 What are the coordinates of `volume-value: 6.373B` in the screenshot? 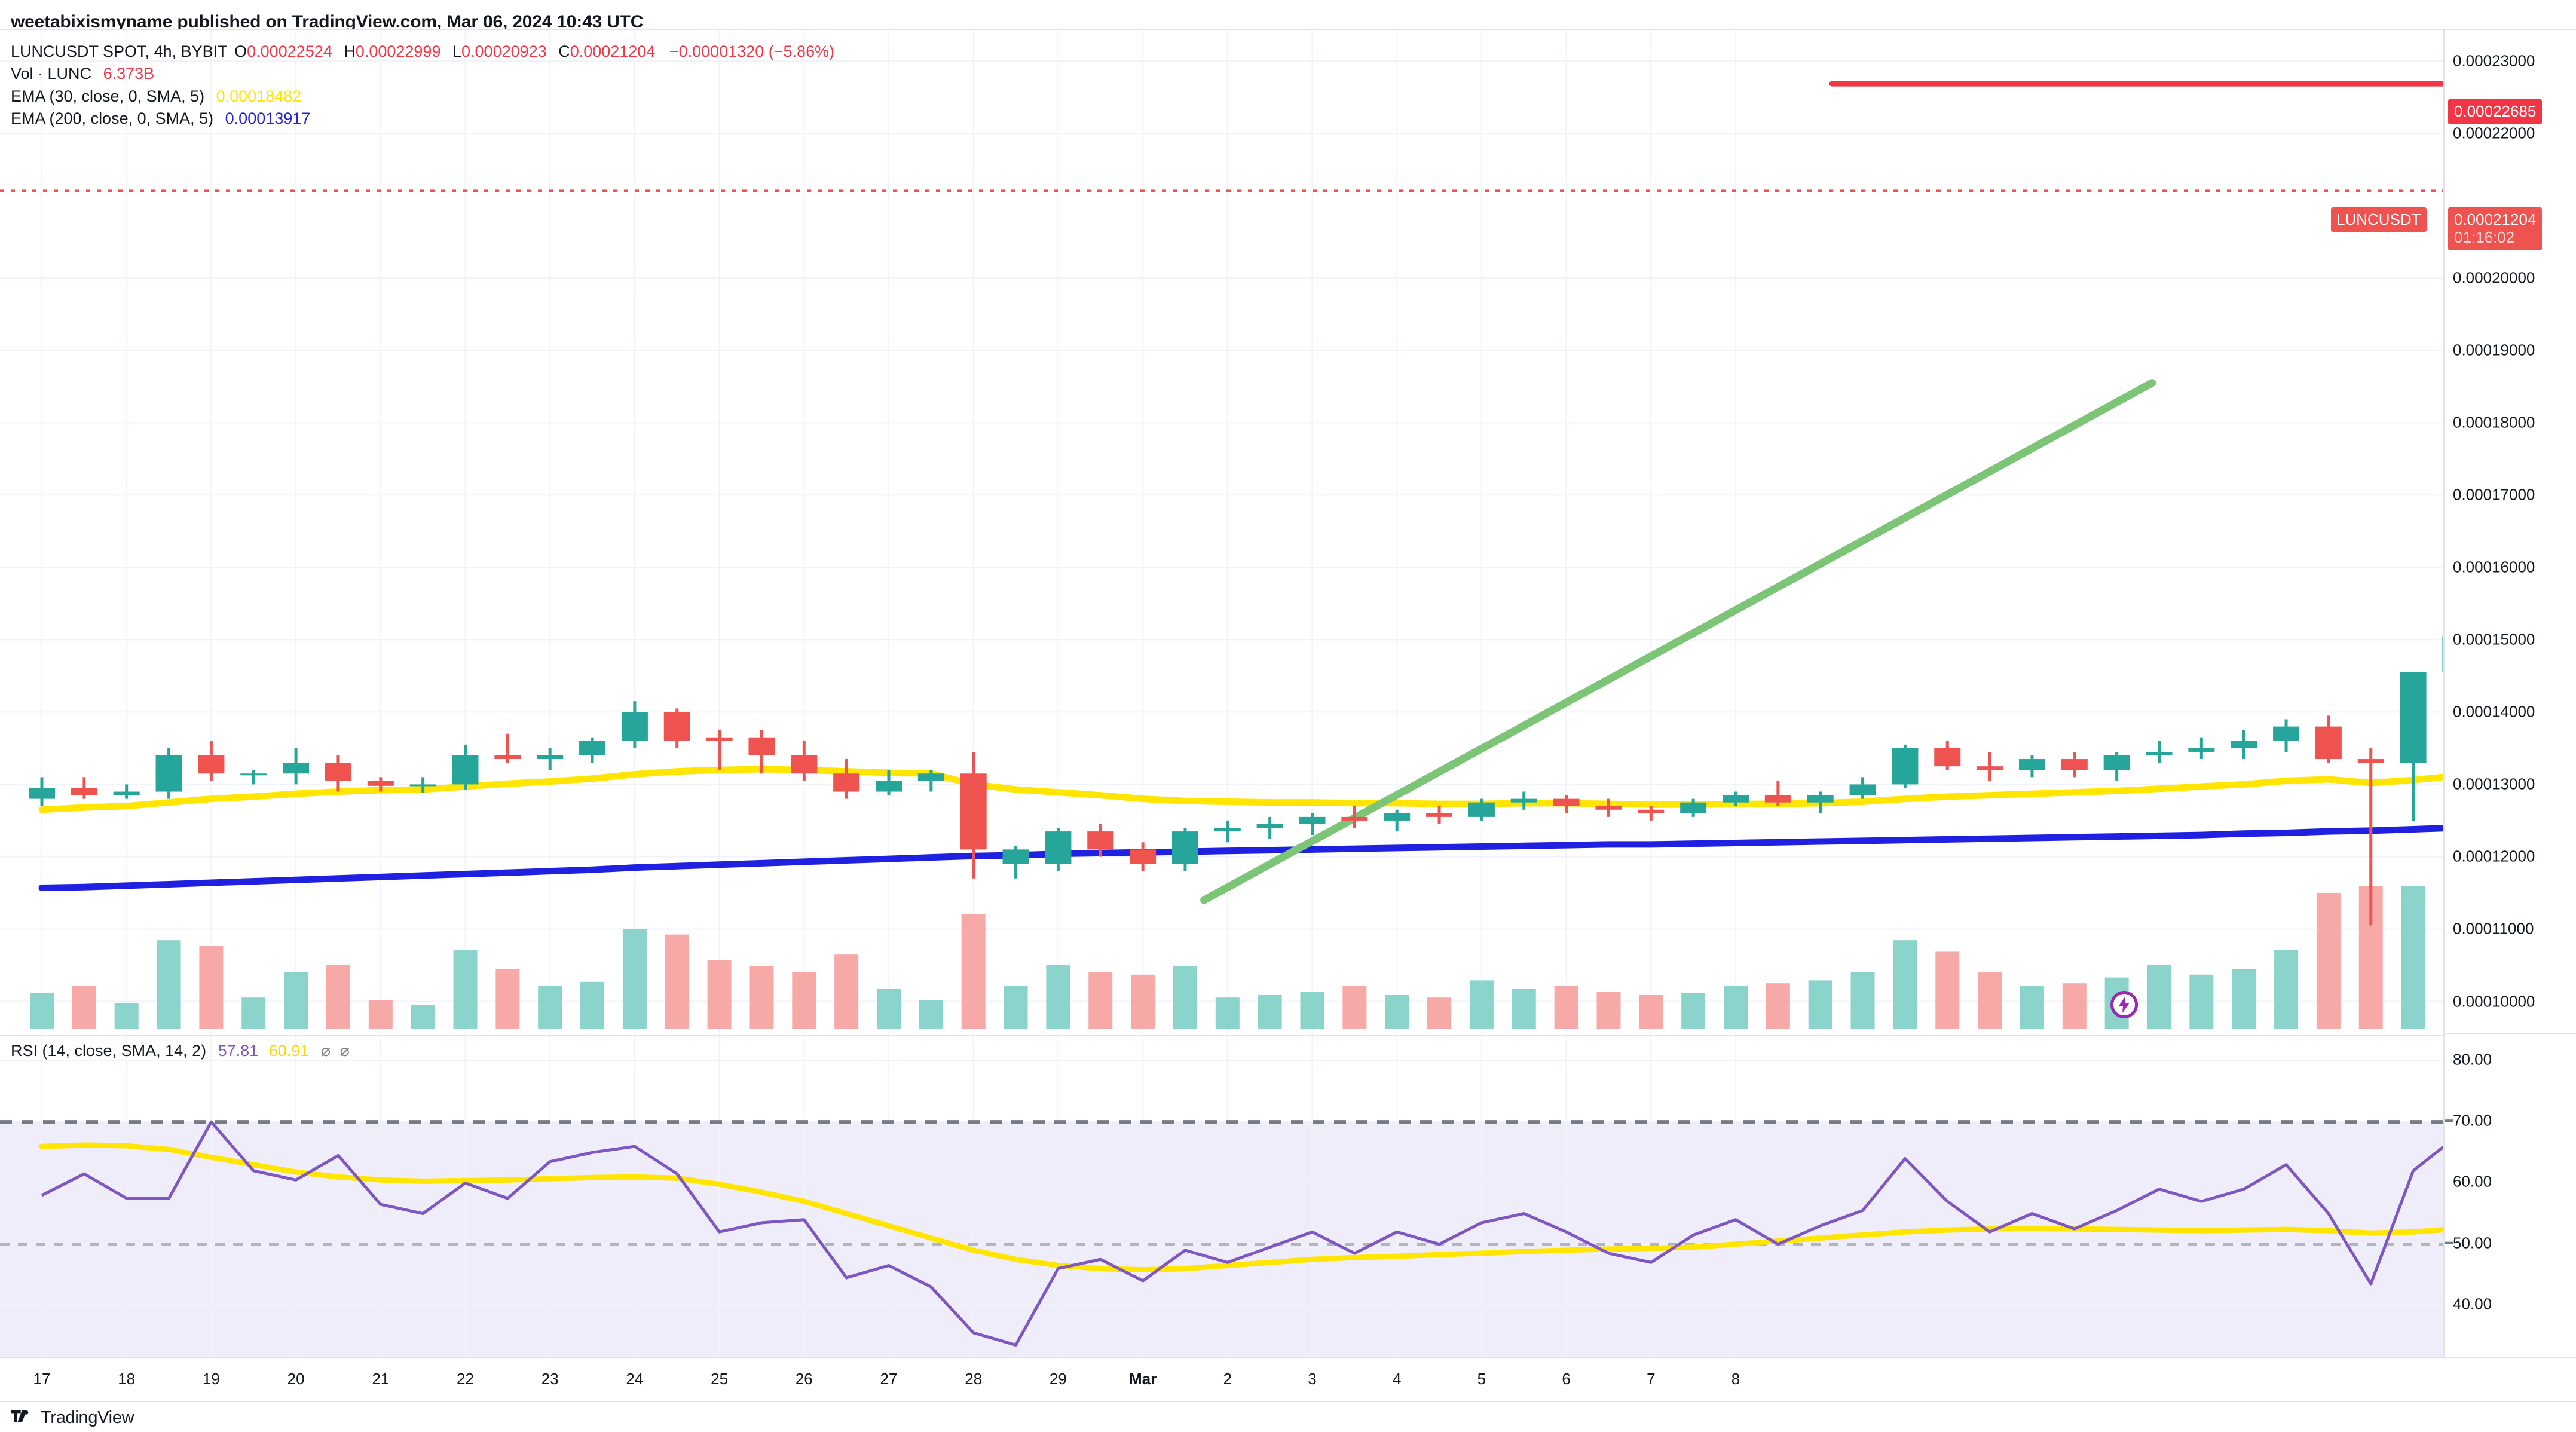 It's located at (129, 74).